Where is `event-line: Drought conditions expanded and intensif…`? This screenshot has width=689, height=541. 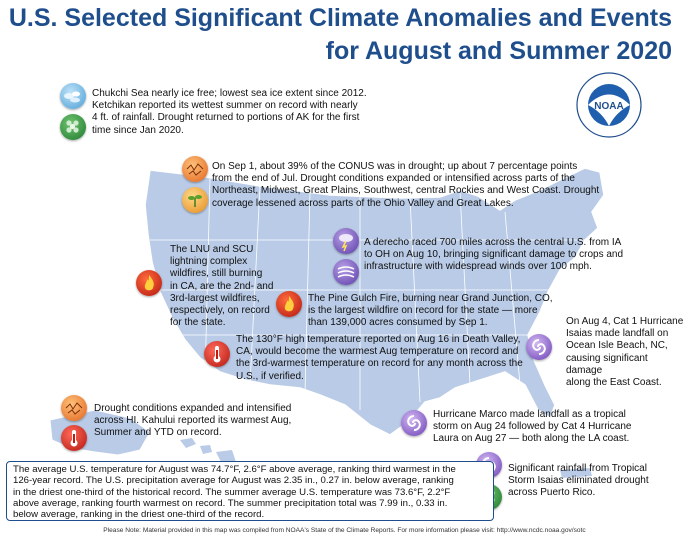
event-line: Drought conditions expanded and intensif… is located at coordinates (193, 408).